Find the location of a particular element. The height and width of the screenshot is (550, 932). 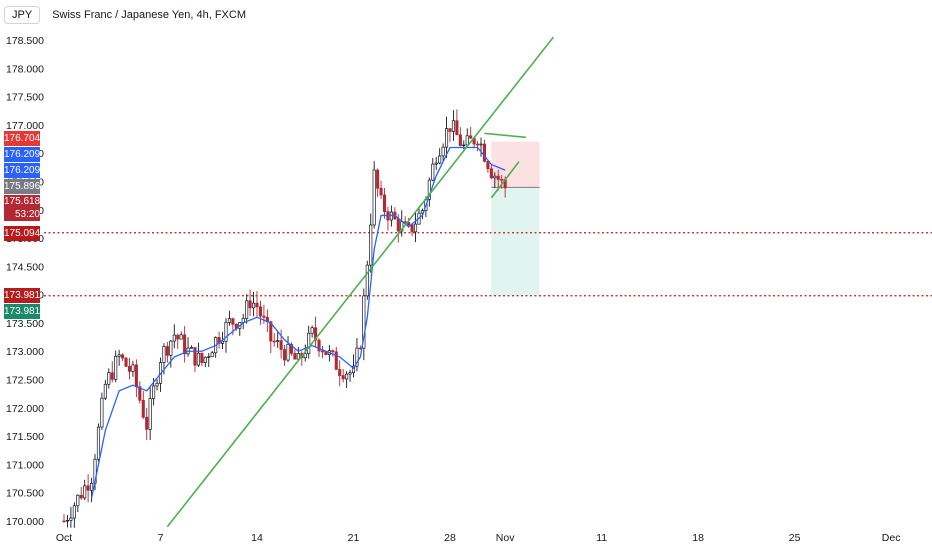

close-price-tag: 175.896 is located at coordinates (22, 186).